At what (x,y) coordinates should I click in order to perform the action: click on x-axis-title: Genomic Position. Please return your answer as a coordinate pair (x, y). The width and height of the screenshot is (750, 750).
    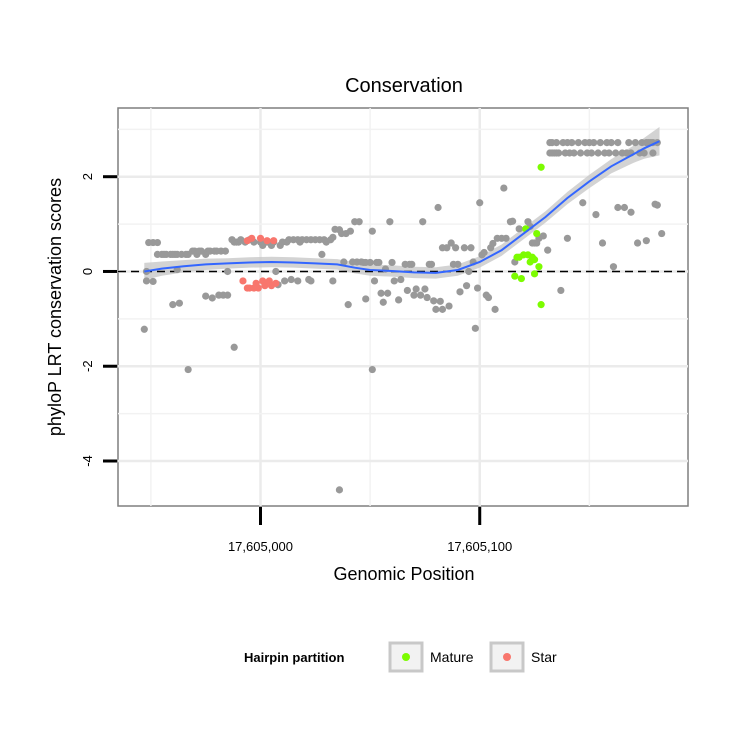
    Looking at the image, I should click on (403, 574).